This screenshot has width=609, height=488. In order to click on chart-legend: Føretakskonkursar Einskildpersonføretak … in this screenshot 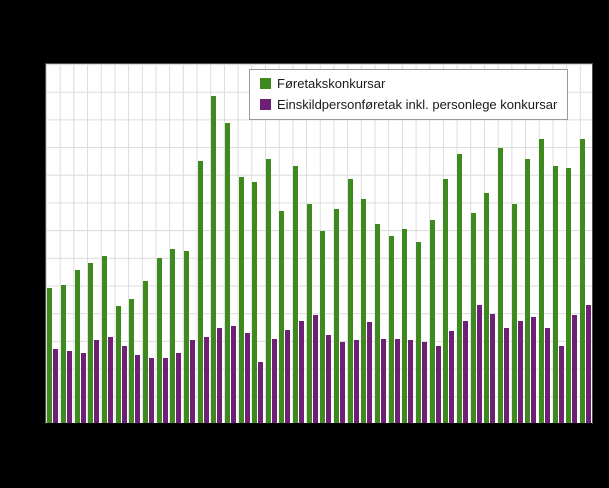, I will do `click(409, 94)`.